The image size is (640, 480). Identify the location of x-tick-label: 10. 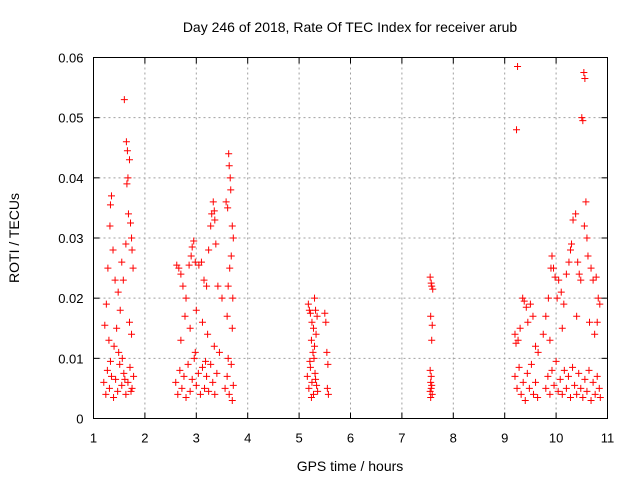
(556, 438).